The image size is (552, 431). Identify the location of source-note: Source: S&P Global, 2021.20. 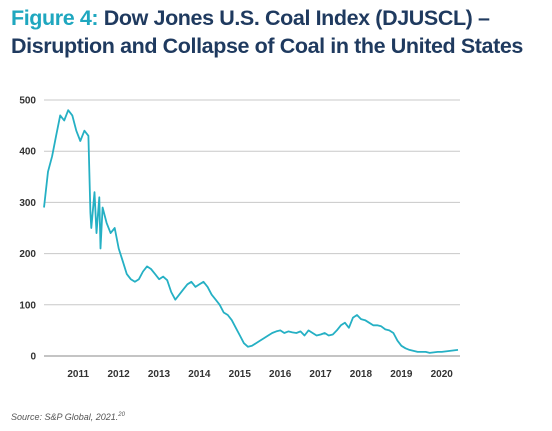
(68, 417).